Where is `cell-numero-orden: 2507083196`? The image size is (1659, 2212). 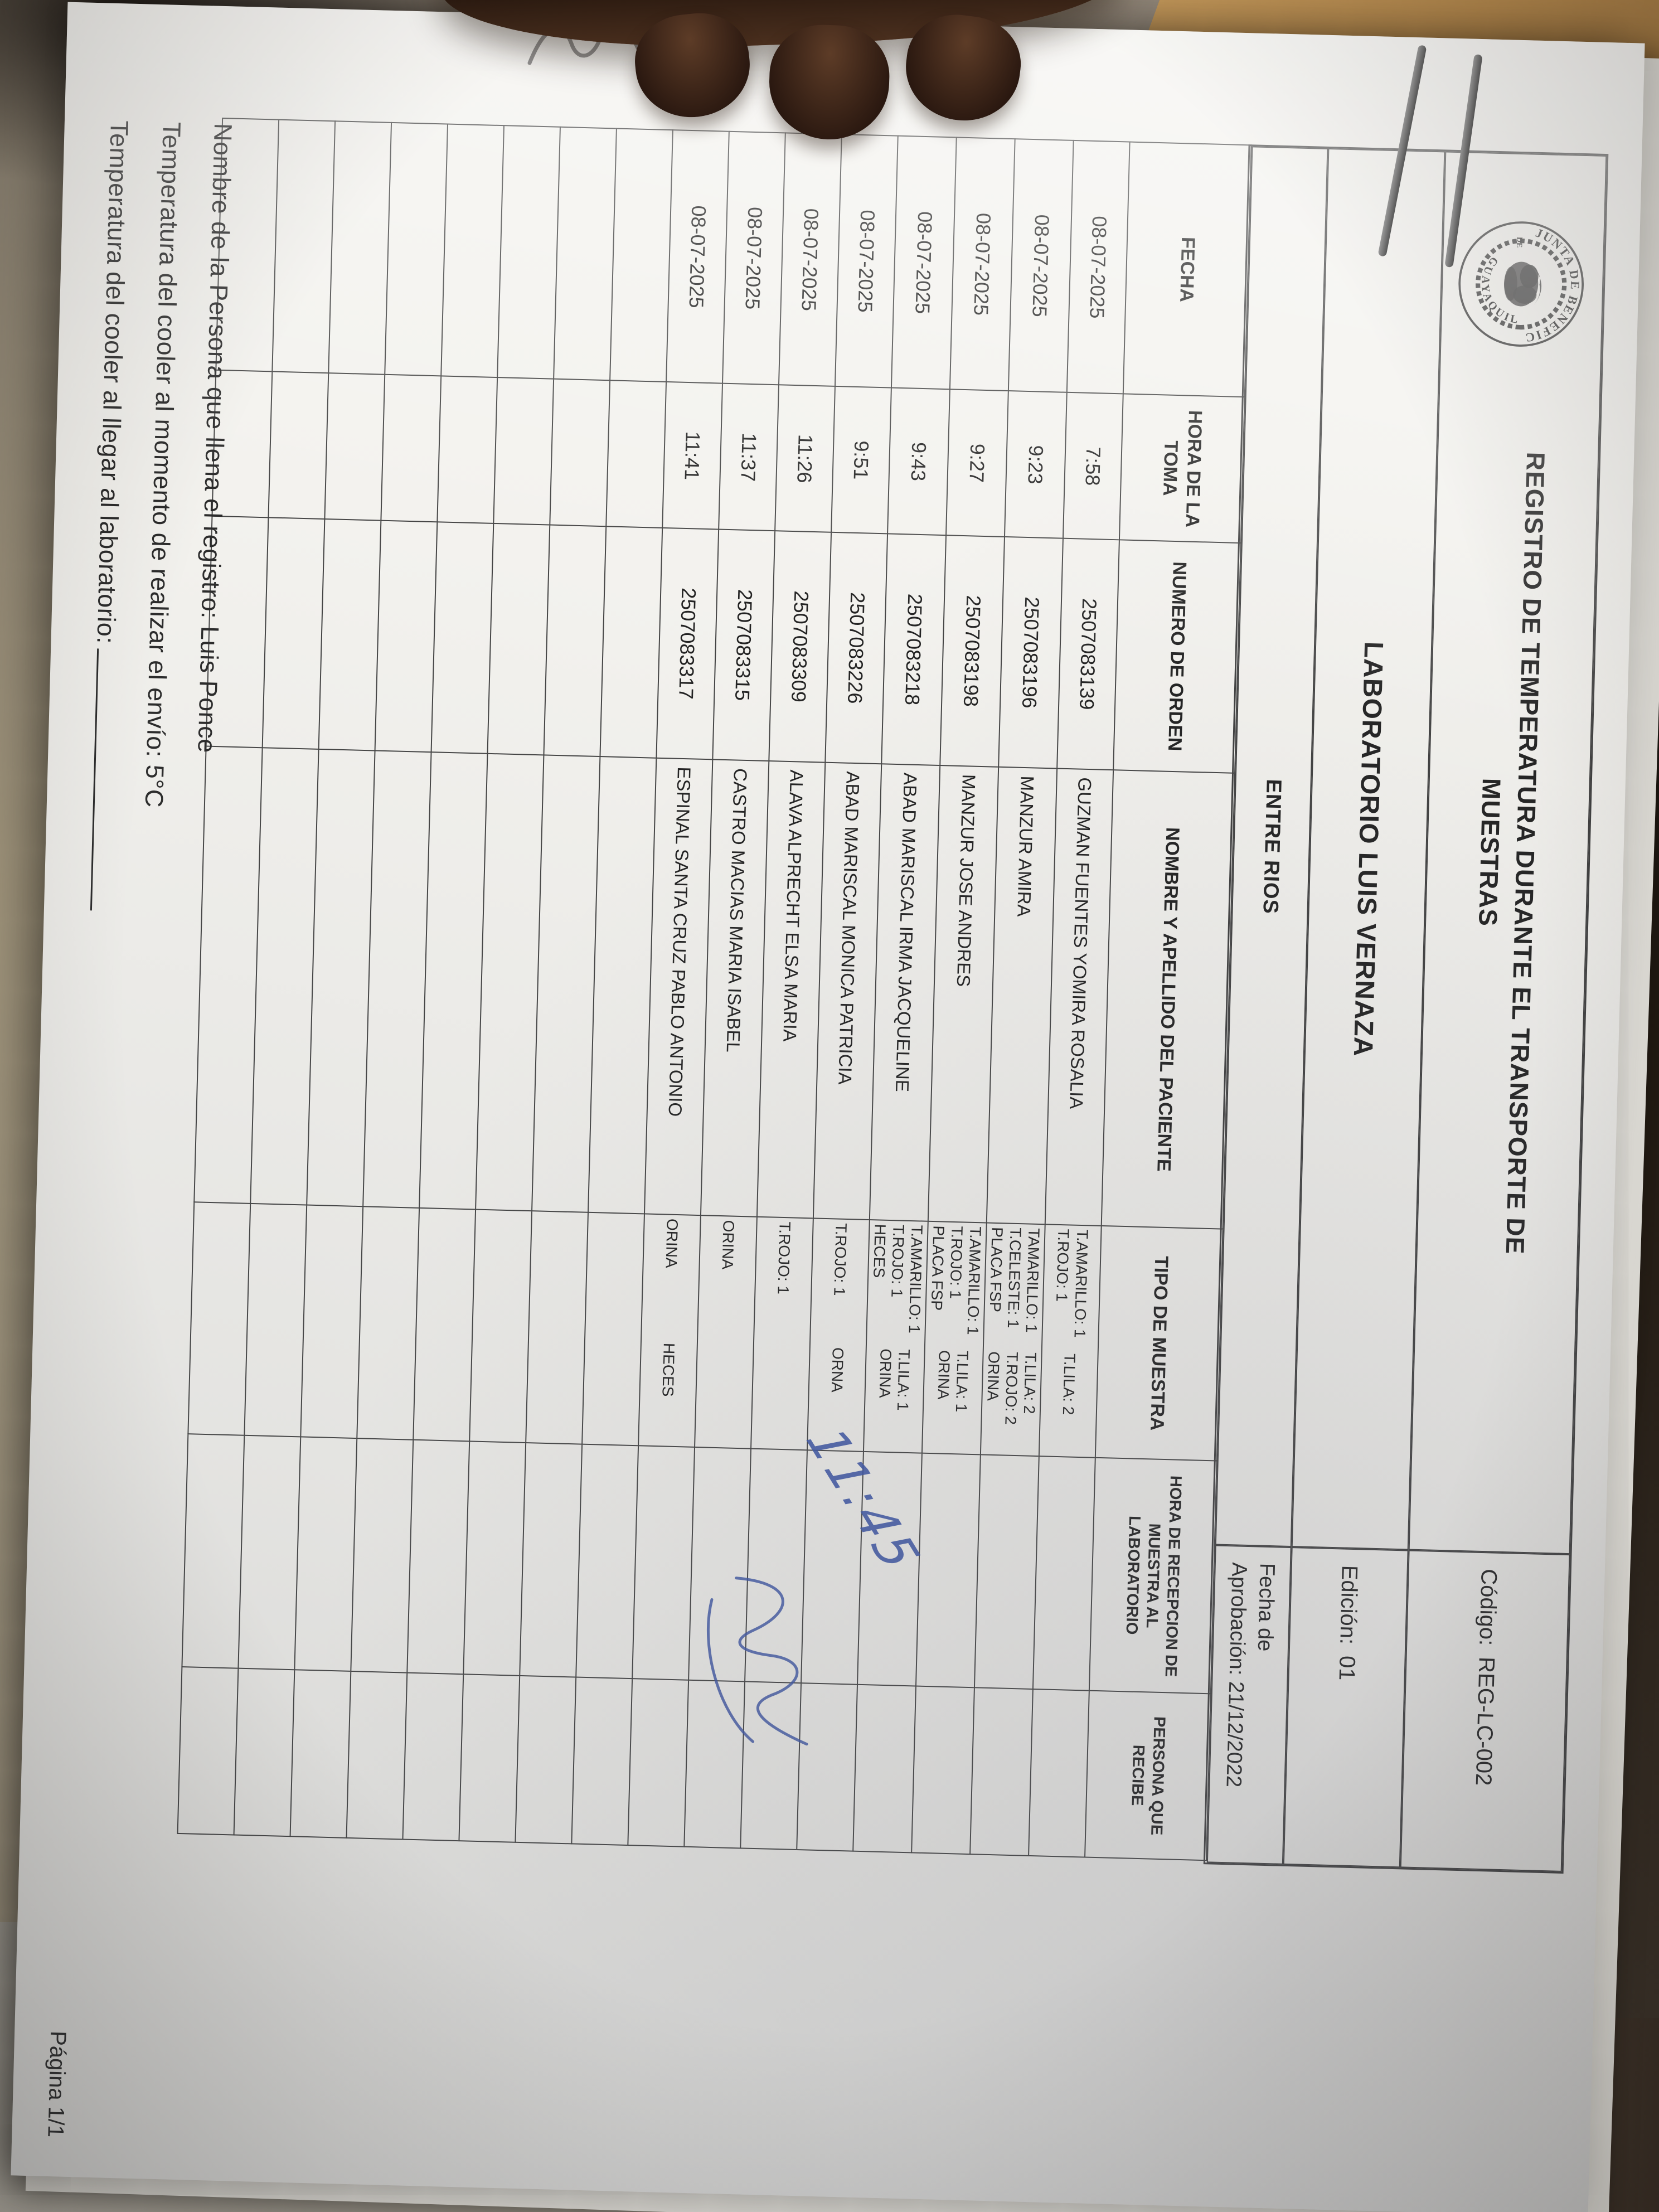
cell-numero-orden: 2507083196 is located at coordinates (1030, 653).